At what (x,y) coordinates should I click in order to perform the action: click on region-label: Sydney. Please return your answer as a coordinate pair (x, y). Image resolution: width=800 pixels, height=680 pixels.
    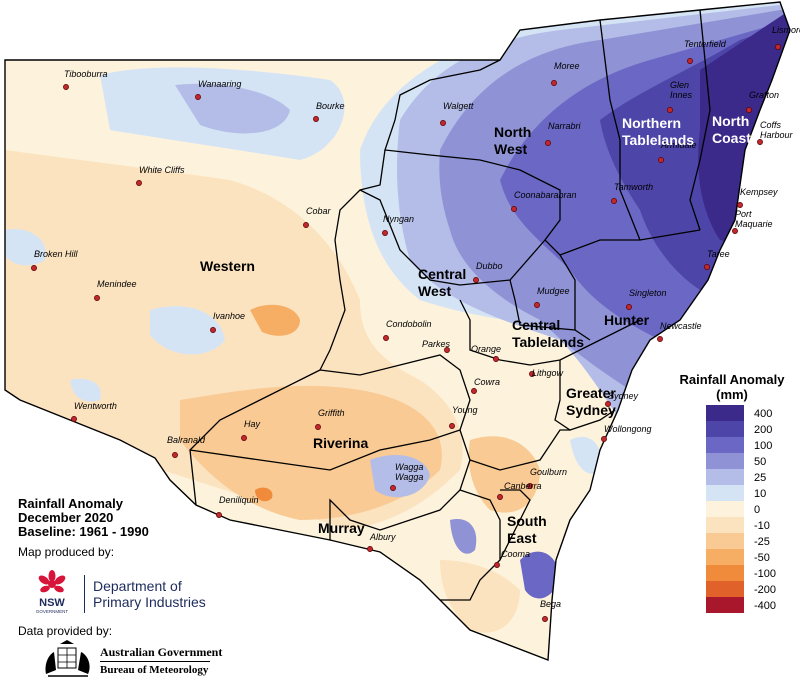
    Looking at the image, I should click on (591, 410).